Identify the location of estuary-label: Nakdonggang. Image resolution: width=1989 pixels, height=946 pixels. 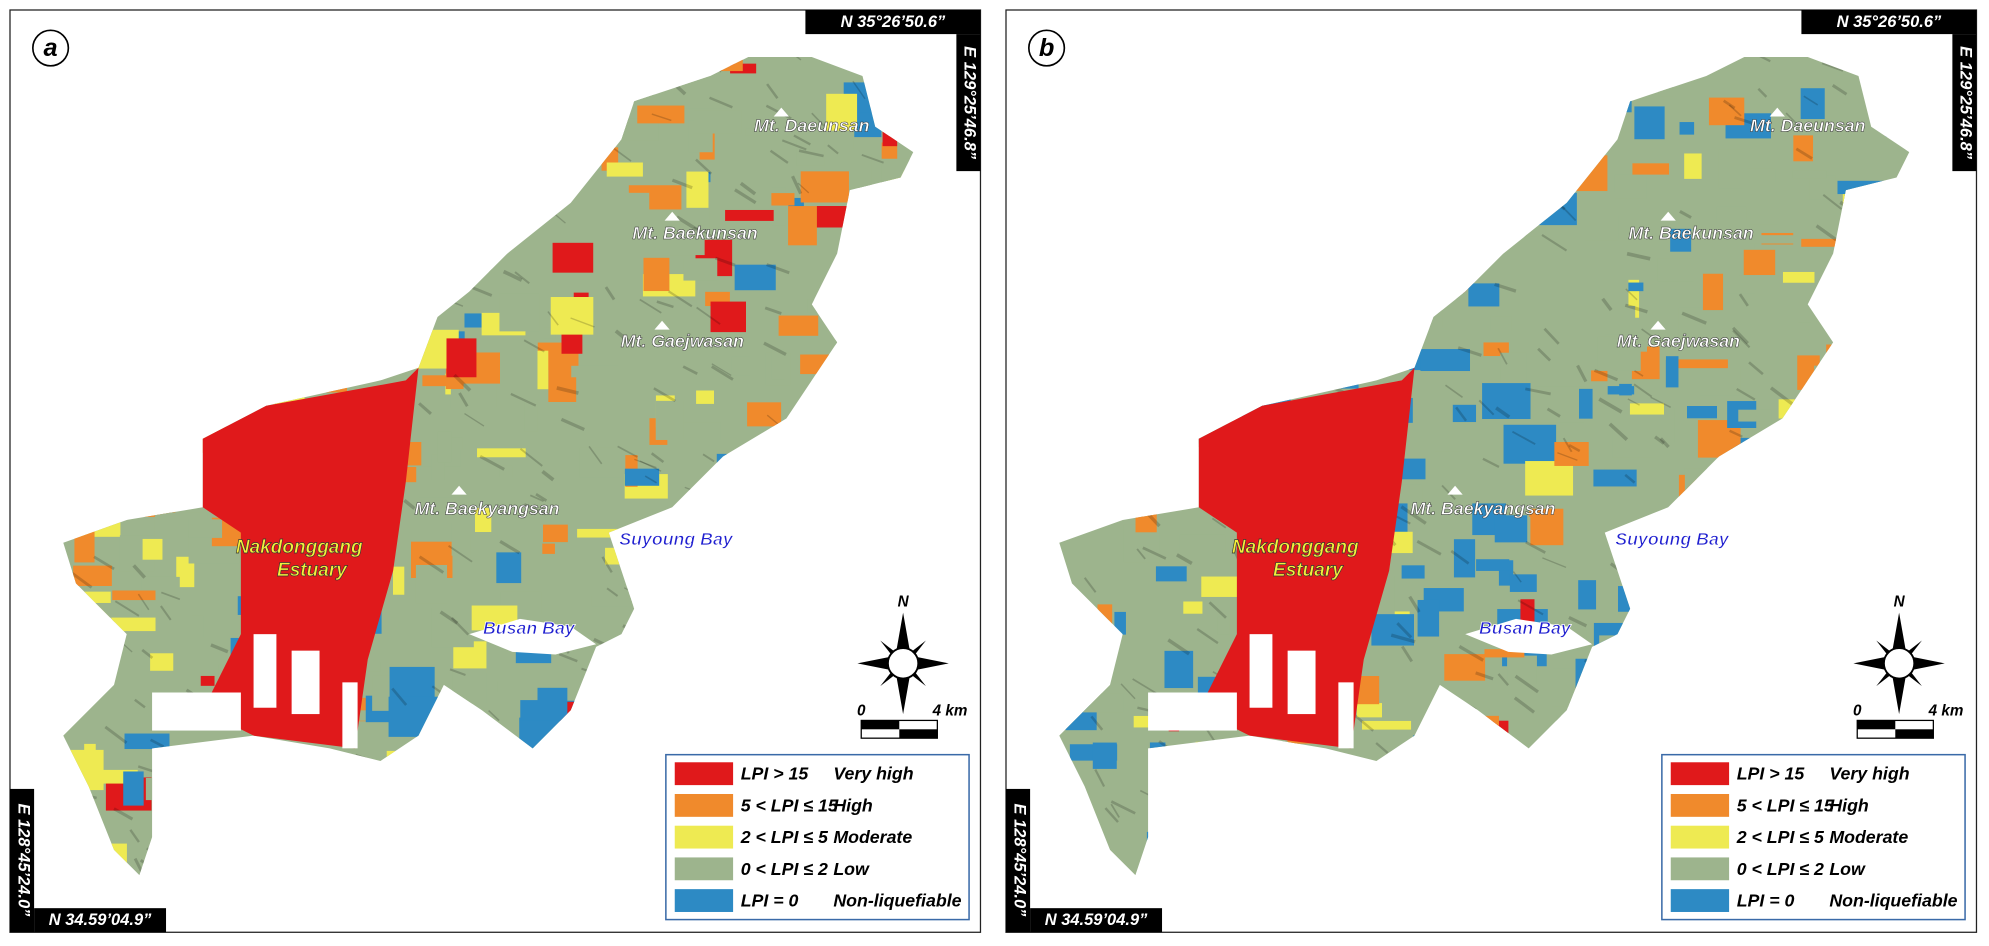
(1295, 547).